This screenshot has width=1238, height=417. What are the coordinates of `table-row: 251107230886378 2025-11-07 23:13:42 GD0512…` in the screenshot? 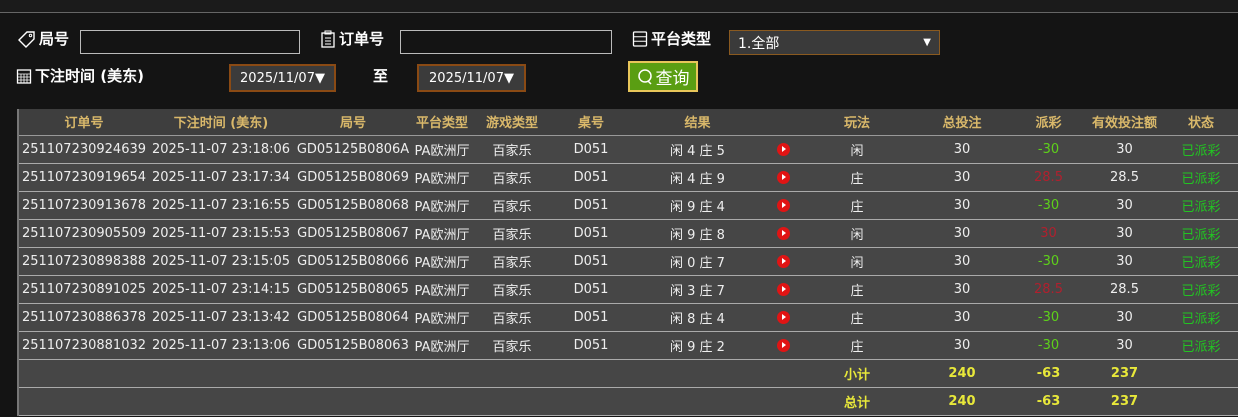 It's located at (627, 317).